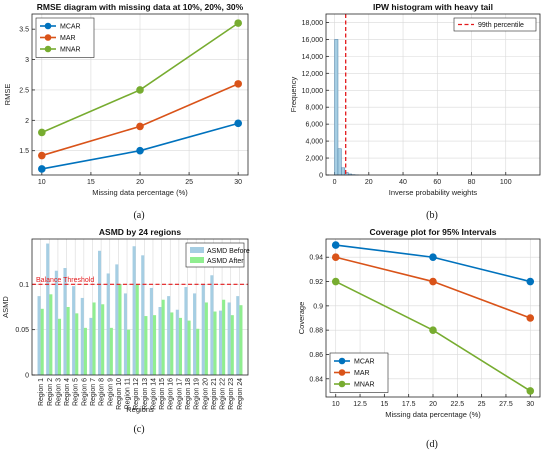 This screenshot has width=550, height=453. Describe the element at coordinates (179, 394) in the screenshot. I see `asmd-xtick-label-17: Region 17` at that location.